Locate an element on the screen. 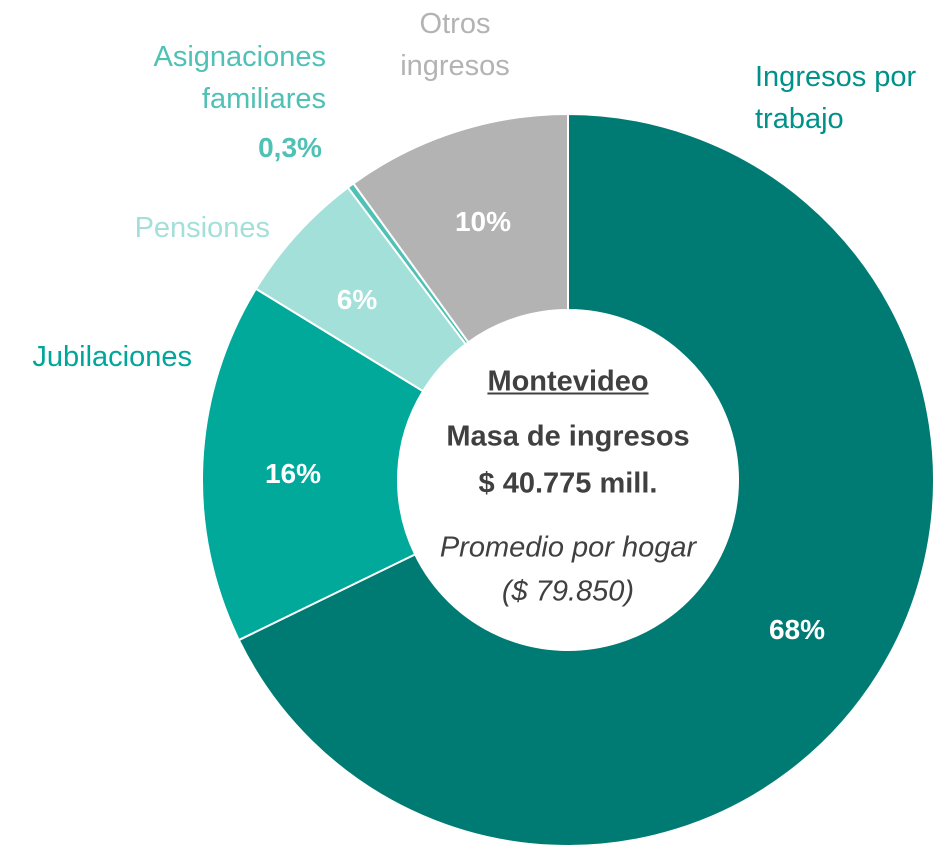 The image size is (943, 846). center-line: Promedio por hogar is located at coordinates (568, 547).